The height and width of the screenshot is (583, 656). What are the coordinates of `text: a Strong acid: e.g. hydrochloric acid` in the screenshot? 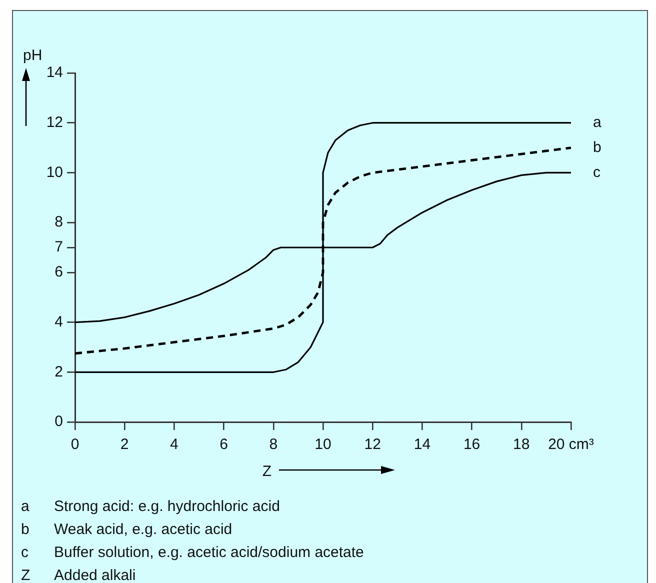 It's located at (150, 506).